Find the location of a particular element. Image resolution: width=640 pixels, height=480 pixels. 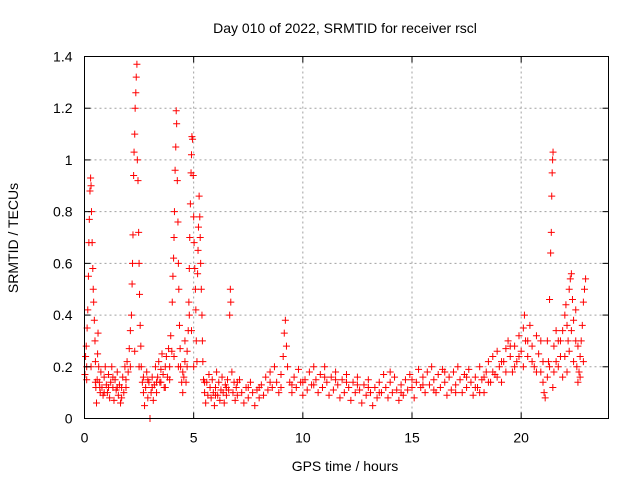

y-tick-label: 0 is located at coordinates (69, 419).